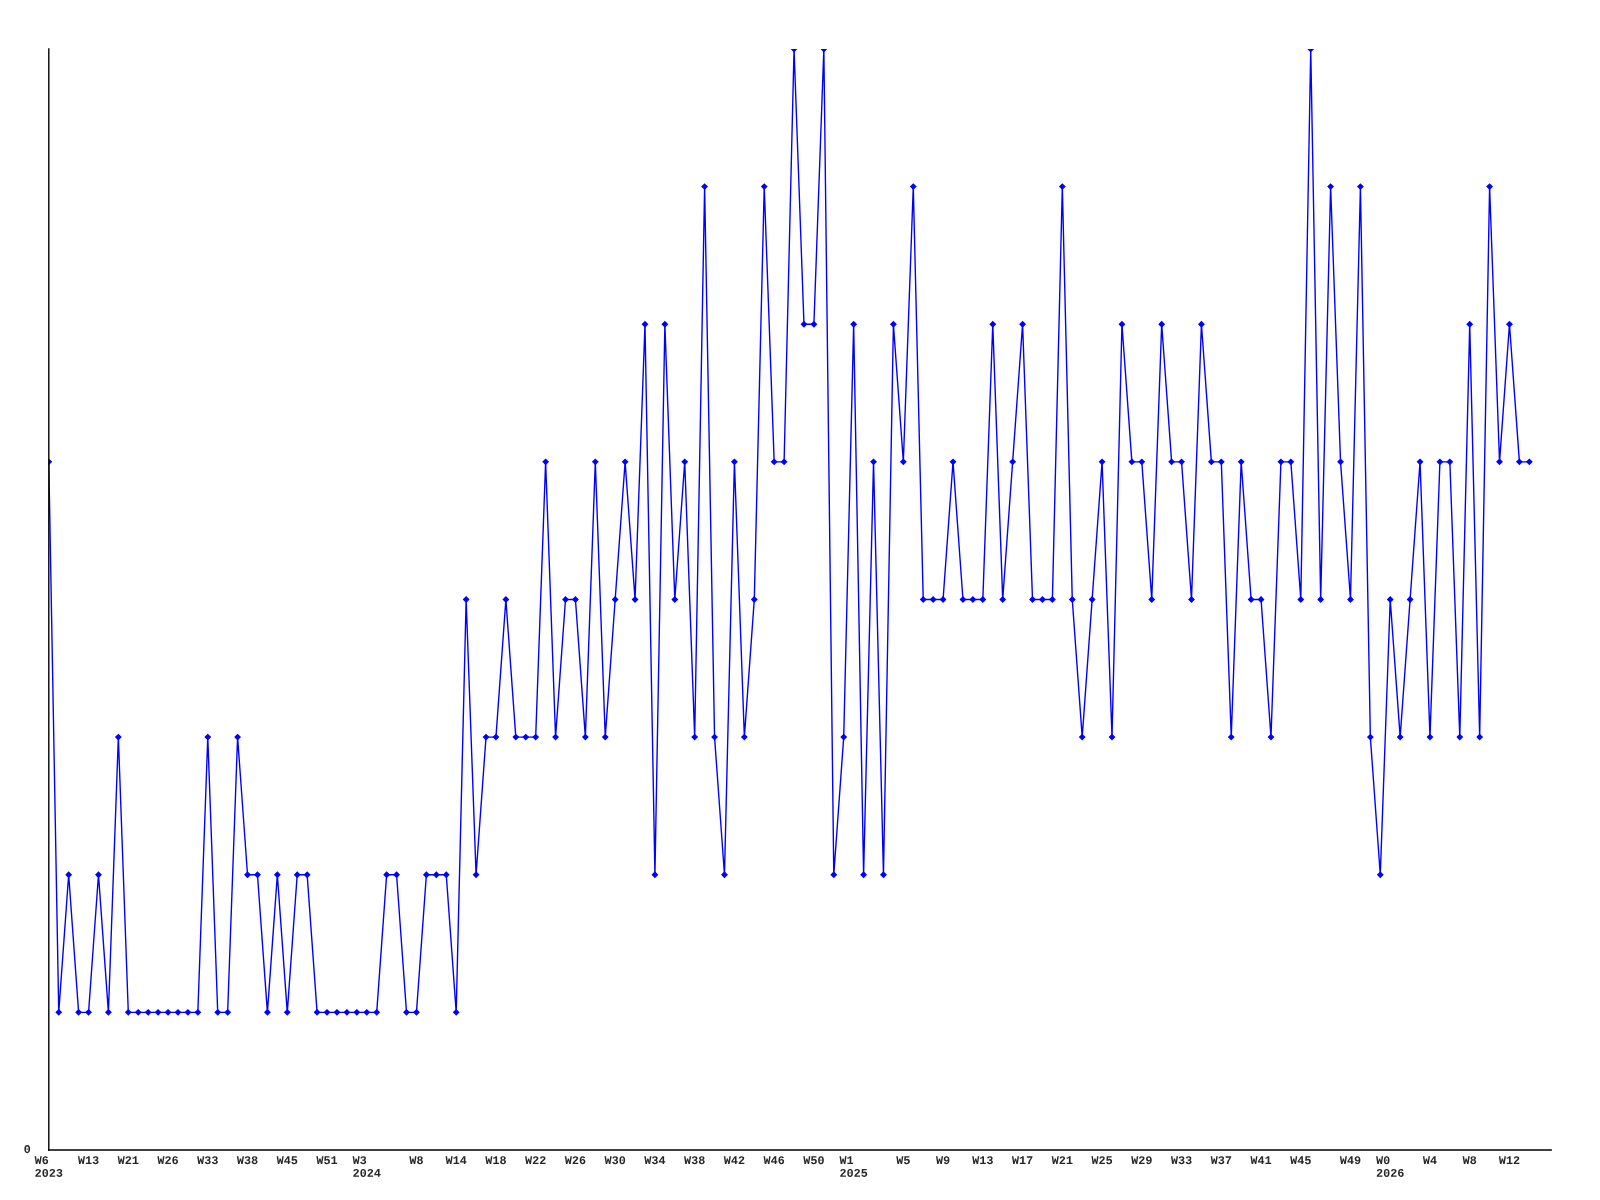 Image resolution: width=1600 pixels, height=1200 pixels. Describe the element at coordinates (655, 1160) in the screenshot. I see `x-tick-label: W34` at that location.